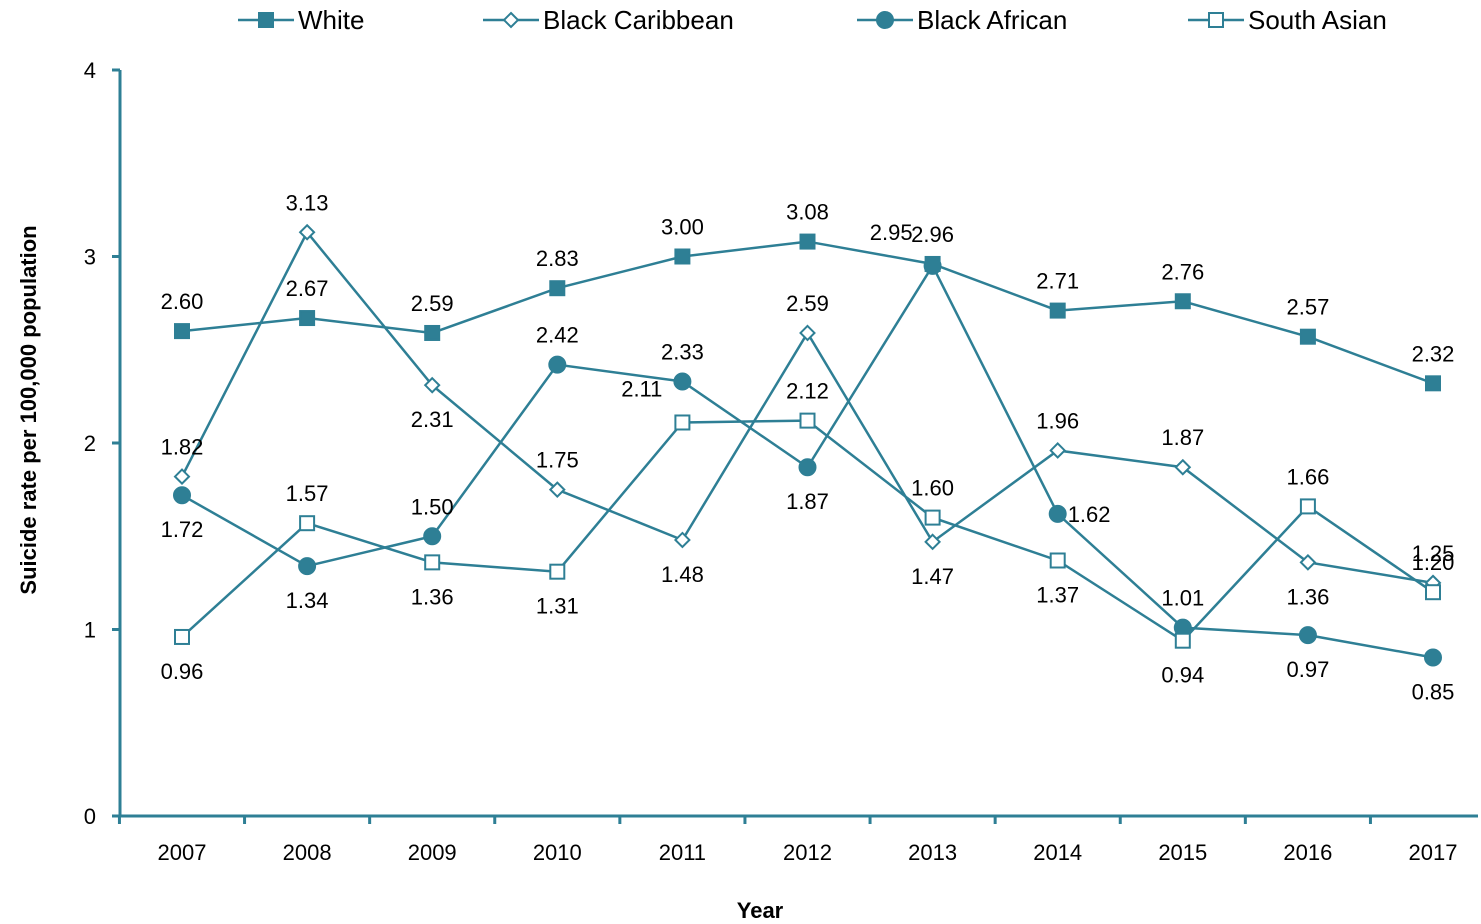 This screenshot has width=1481, height=924. Describe the element at coordinates (1182, 271) in the screenshot. I see `data-label: 2.76` at that location.